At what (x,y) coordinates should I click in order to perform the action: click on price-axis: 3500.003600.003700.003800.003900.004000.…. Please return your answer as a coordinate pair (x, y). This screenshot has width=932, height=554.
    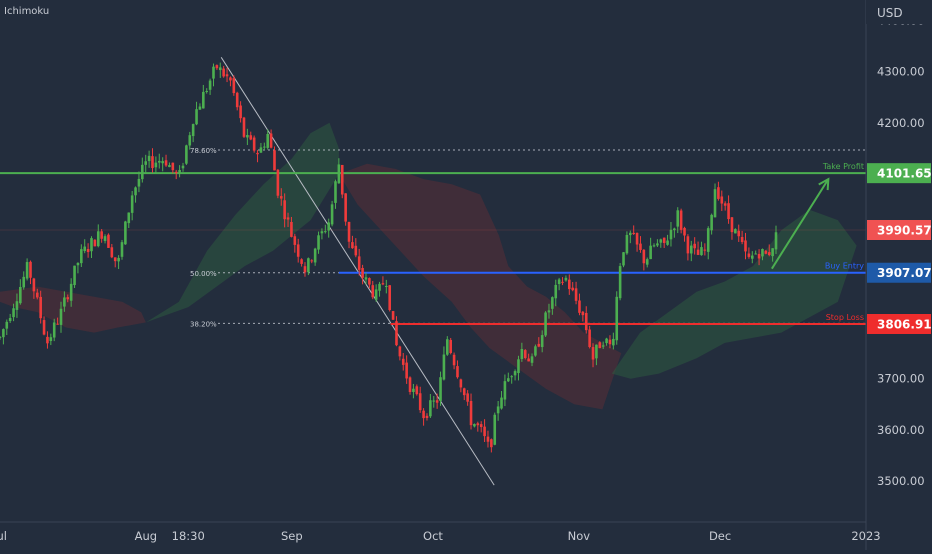
    Looking at the image, I should click on (898, 275).